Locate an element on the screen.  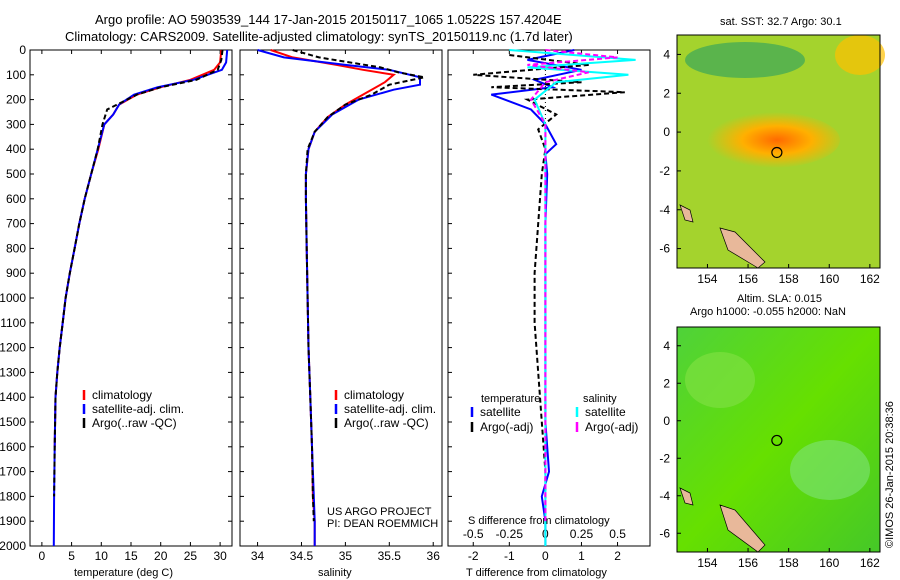
sst-argo-marker is located at coordinates (777, 152).